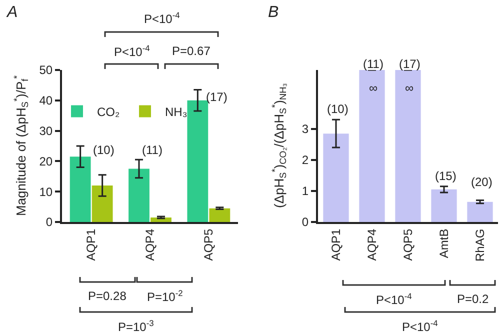  Describe the element at coordinates (12, 12) in the screenshot. I see `chart-title: A` at that location.